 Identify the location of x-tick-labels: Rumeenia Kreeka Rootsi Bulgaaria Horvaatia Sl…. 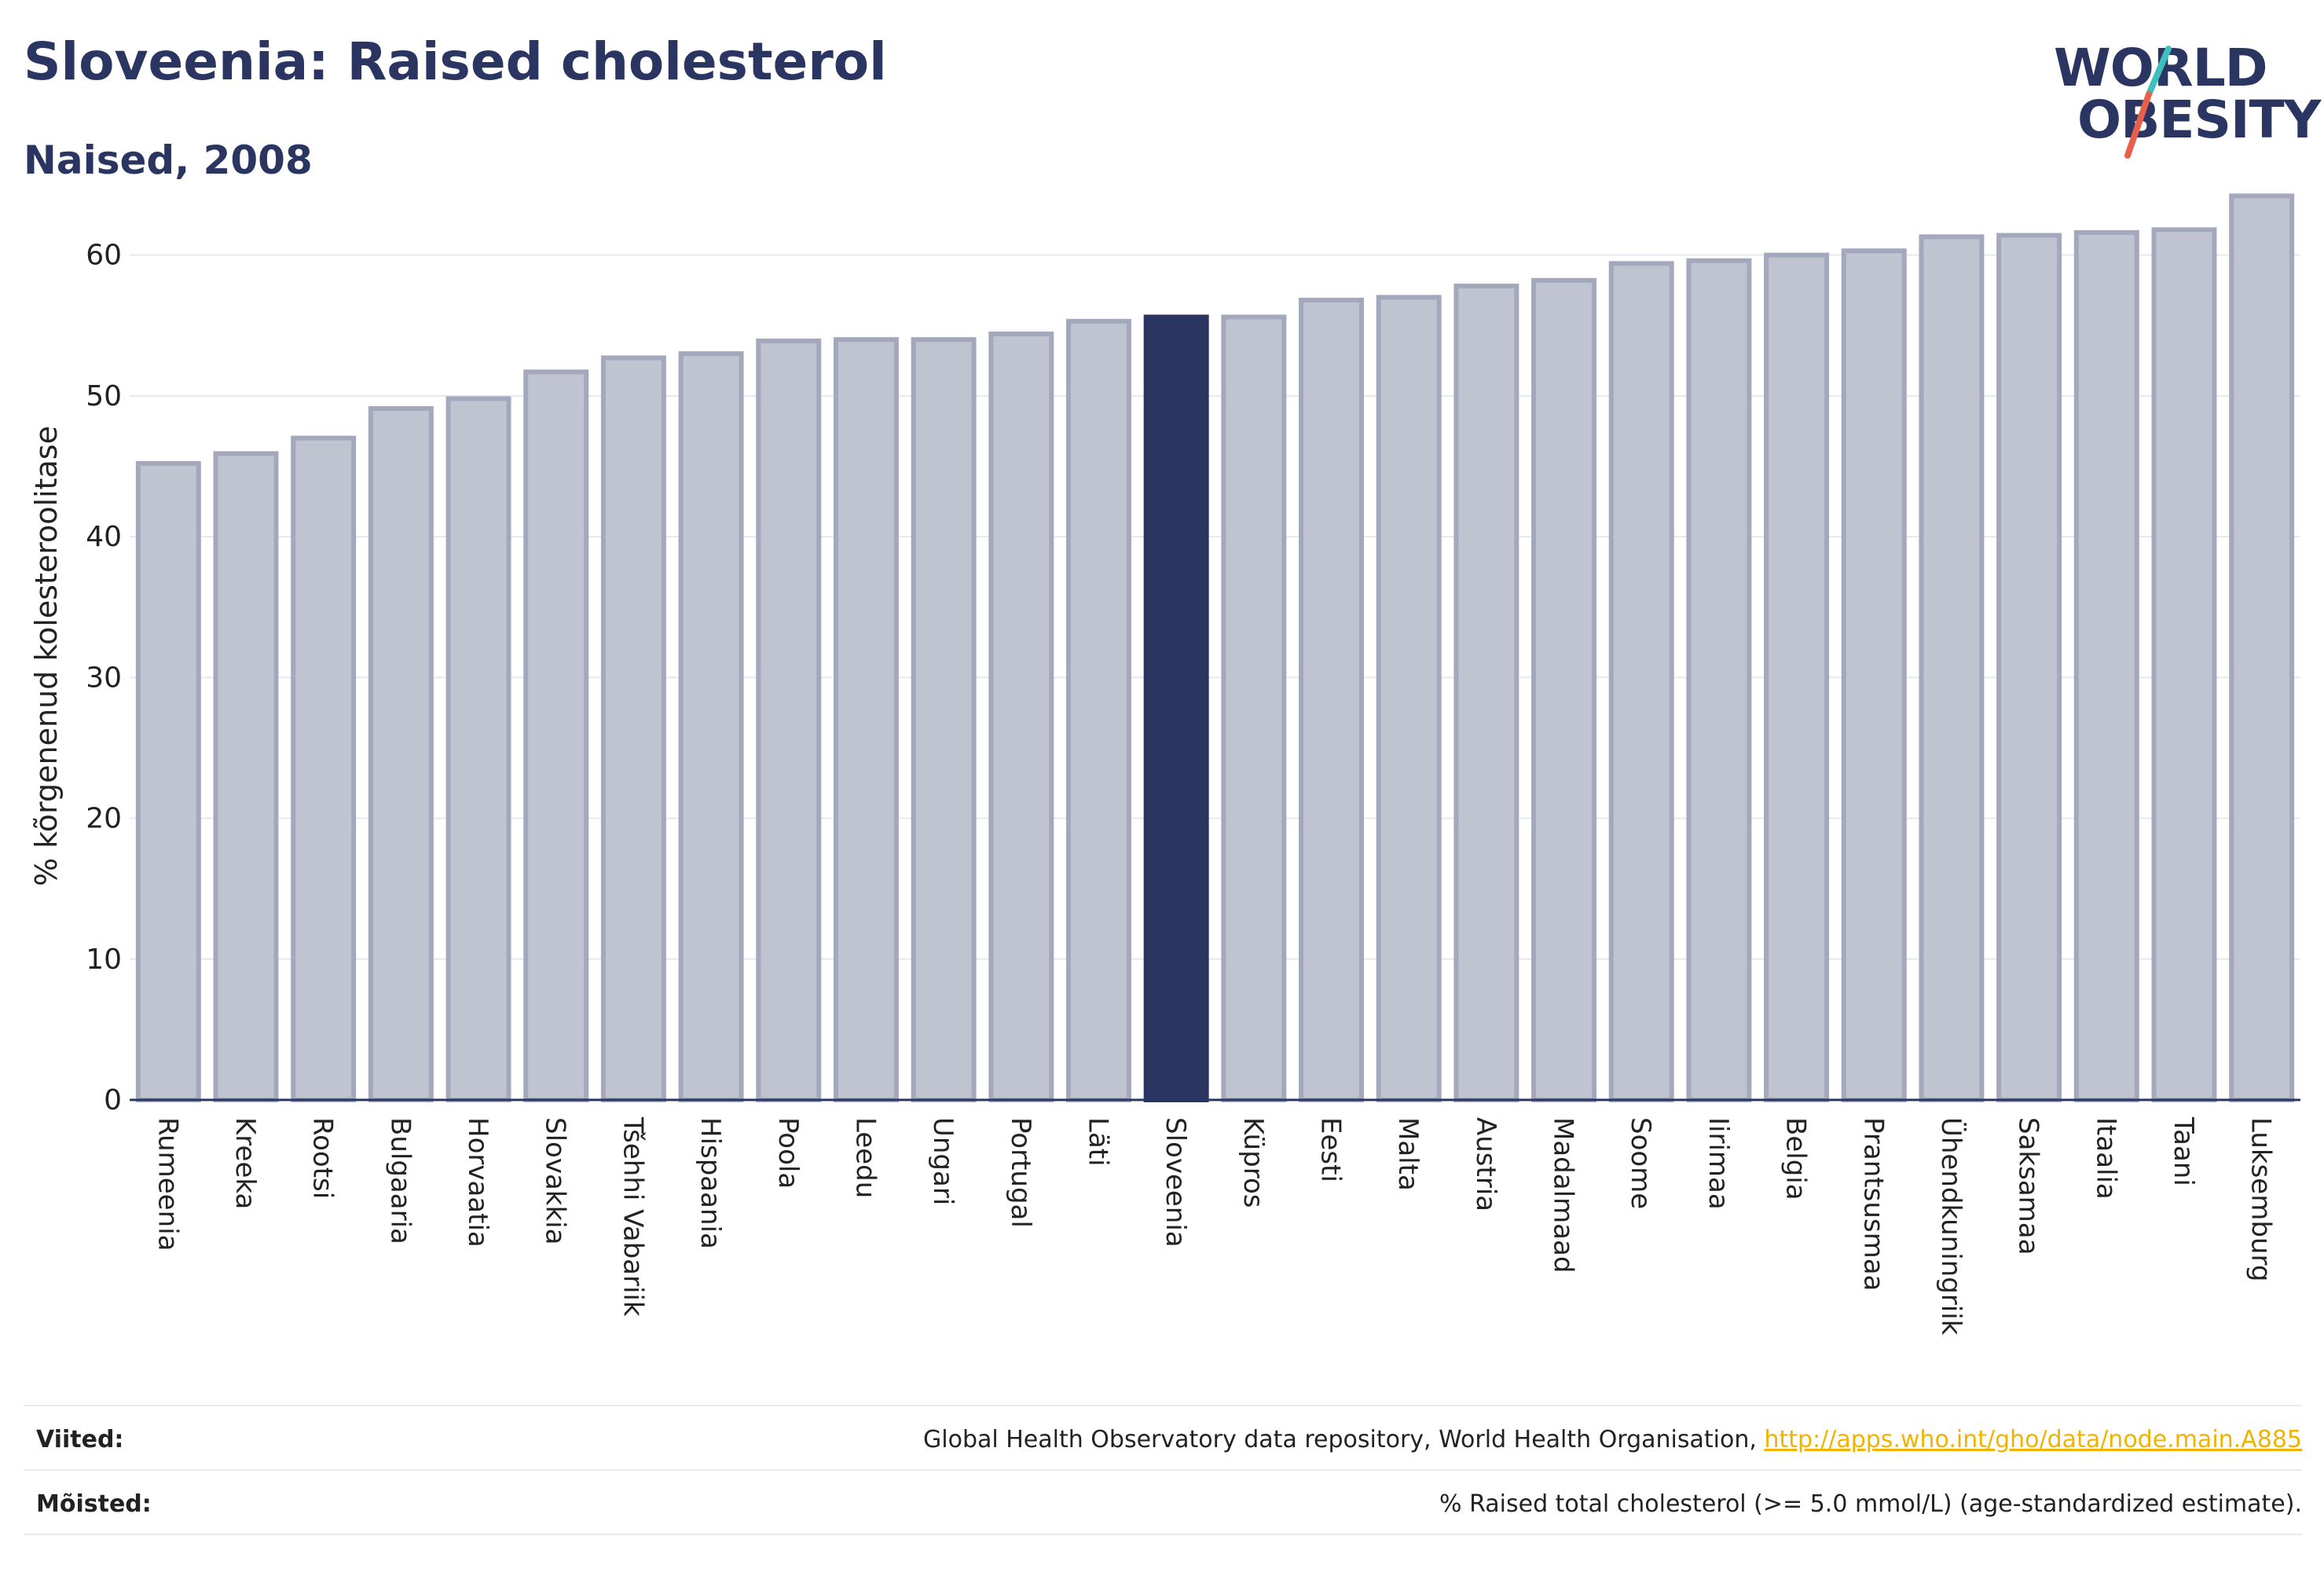
(1214, 1226).